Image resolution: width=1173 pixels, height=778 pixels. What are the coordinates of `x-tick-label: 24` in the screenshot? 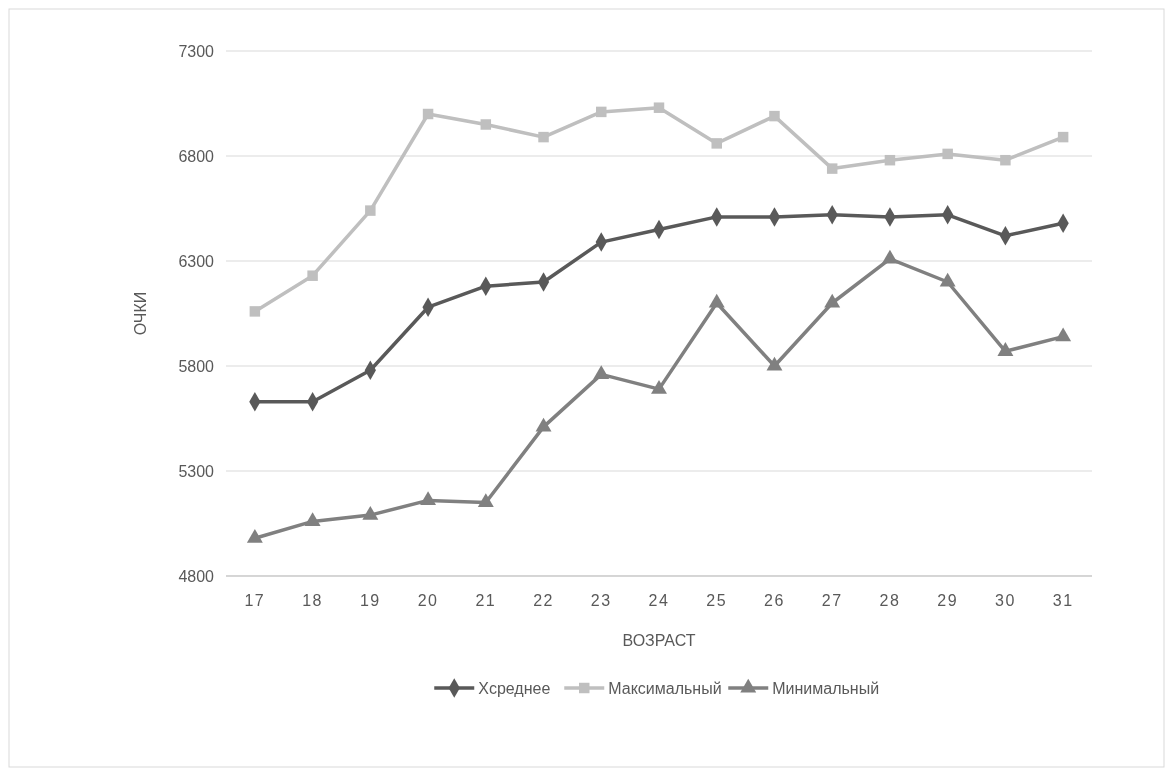 It's located at (659, 600).